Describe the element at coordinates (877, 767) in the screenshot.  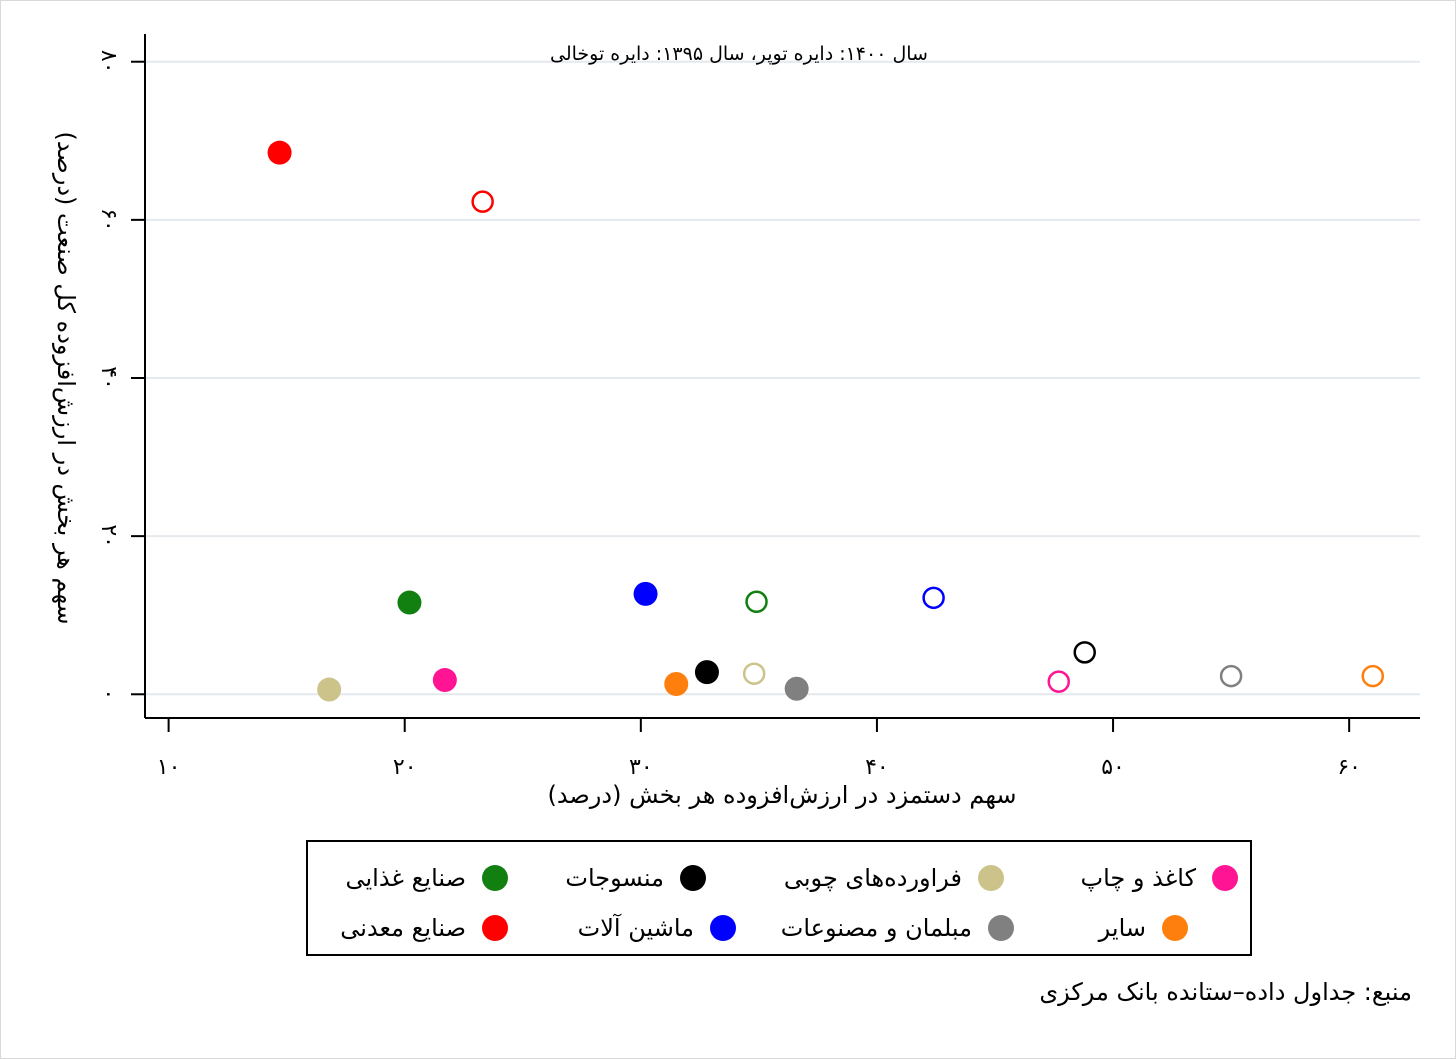
I see `x-tick-label: ۴۰` at that location.